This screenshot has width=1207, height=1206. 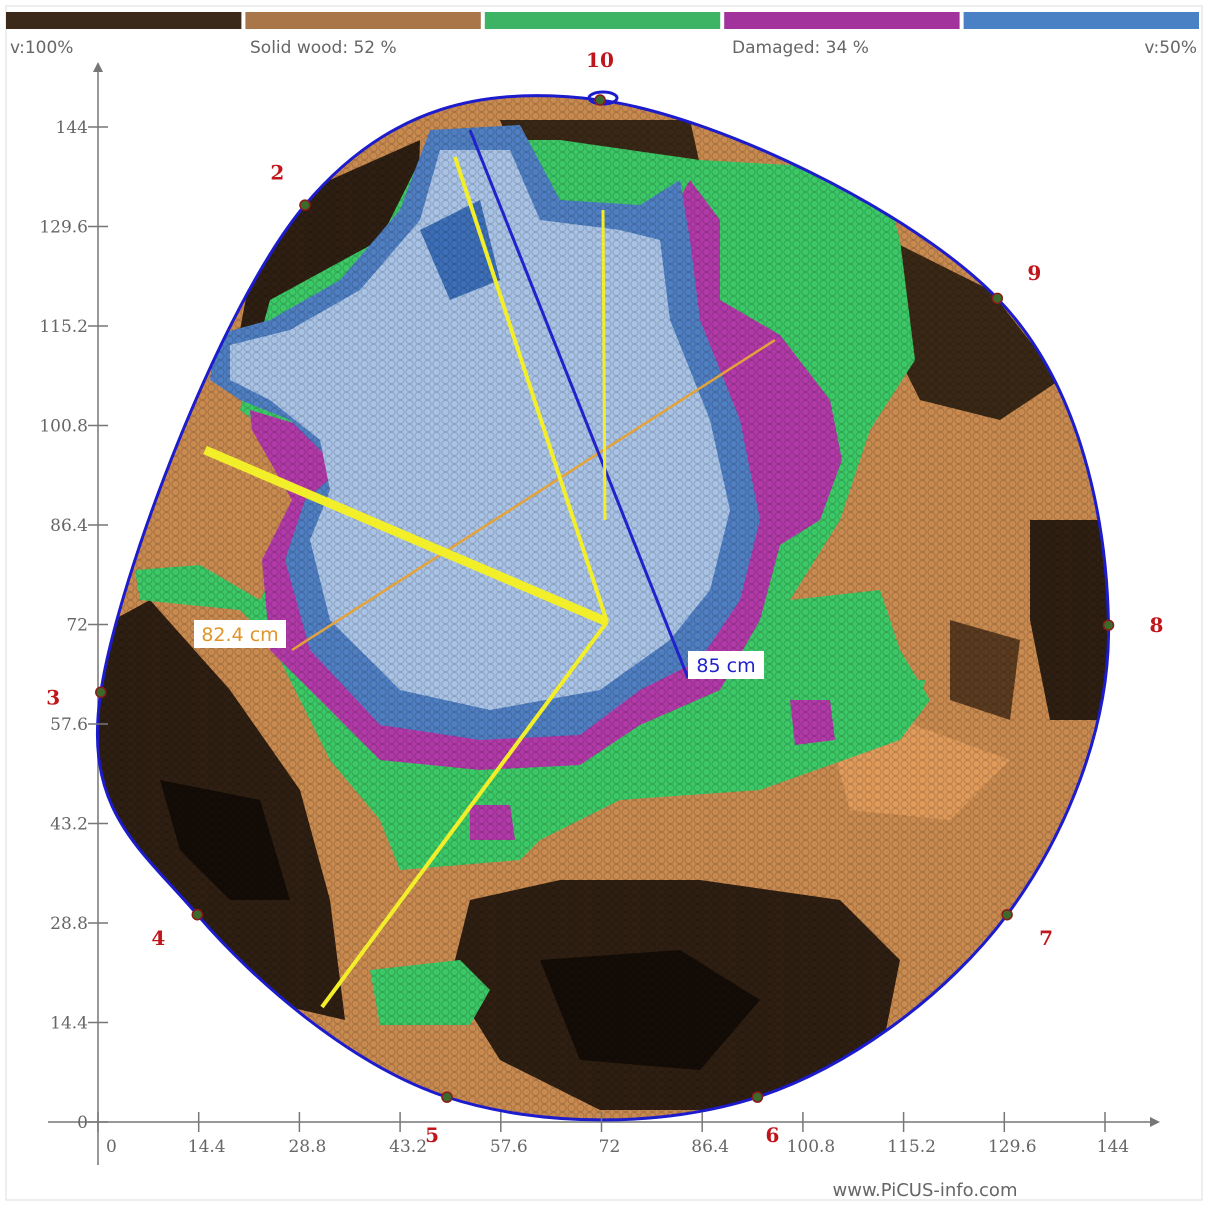 I want to click on sensor-label: 8, so click(x=1157, y=625).